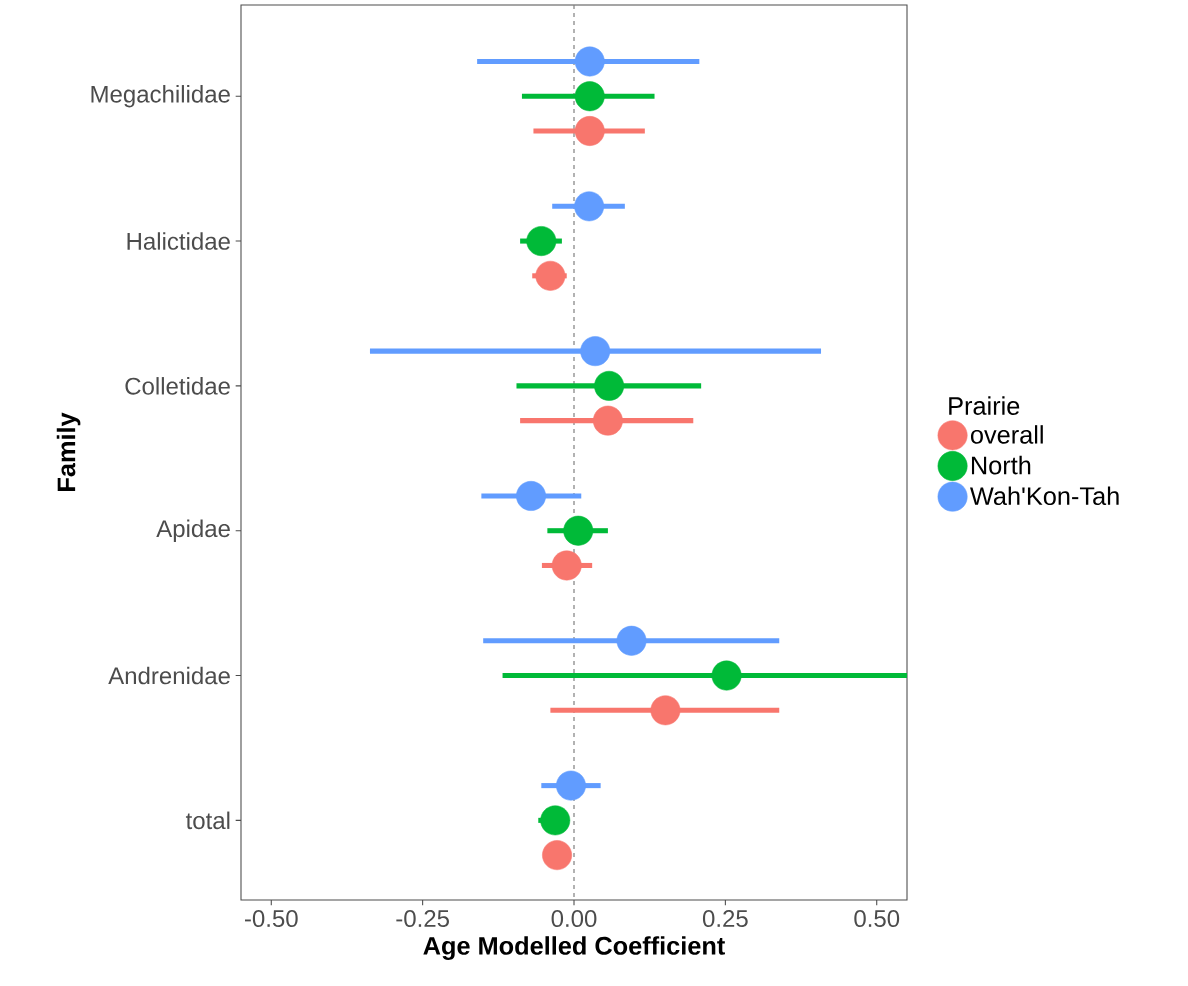 The width and height of the screenshot is (1188, 986). I want to click on x-tick-label: 0.00, so click(574, 919).